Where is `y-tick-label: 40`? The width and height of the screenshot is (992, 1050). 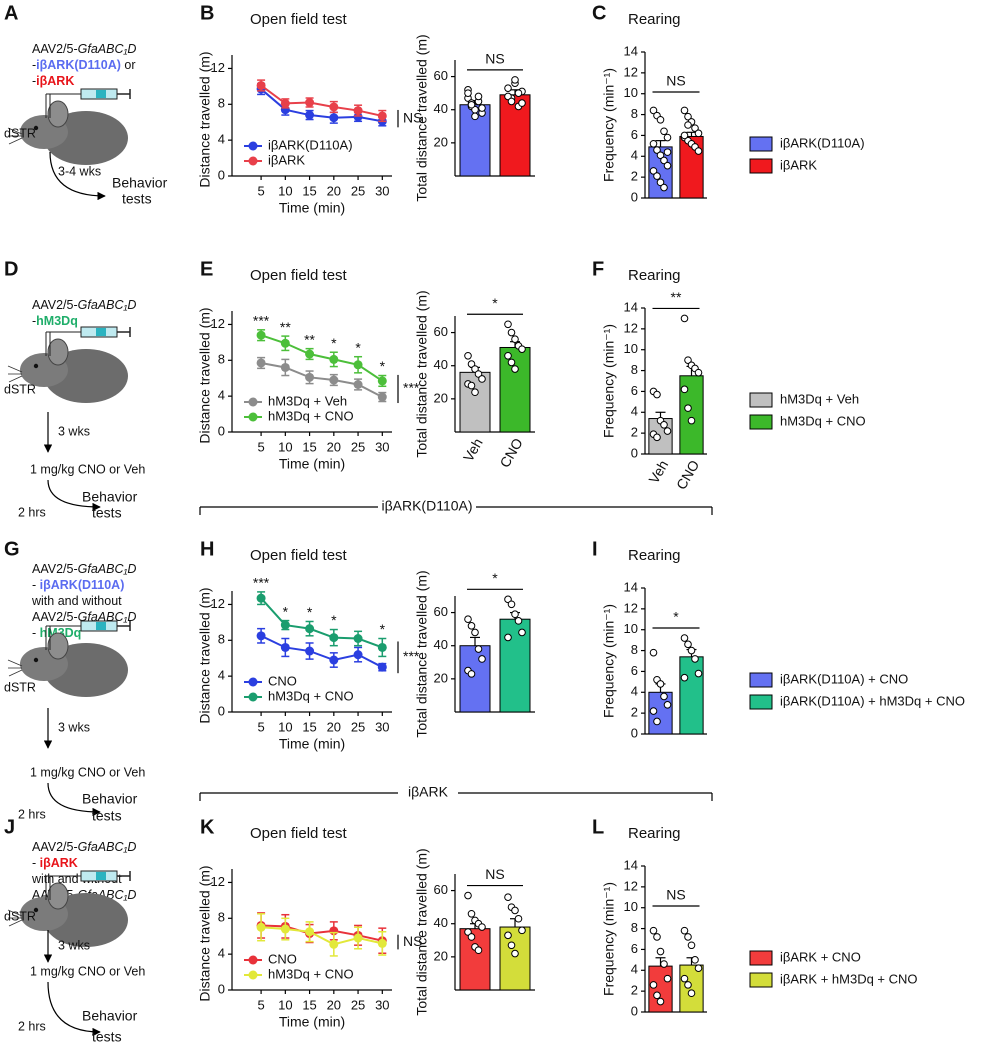 y-tick-label: 40 is located at coordinates (441, 922).